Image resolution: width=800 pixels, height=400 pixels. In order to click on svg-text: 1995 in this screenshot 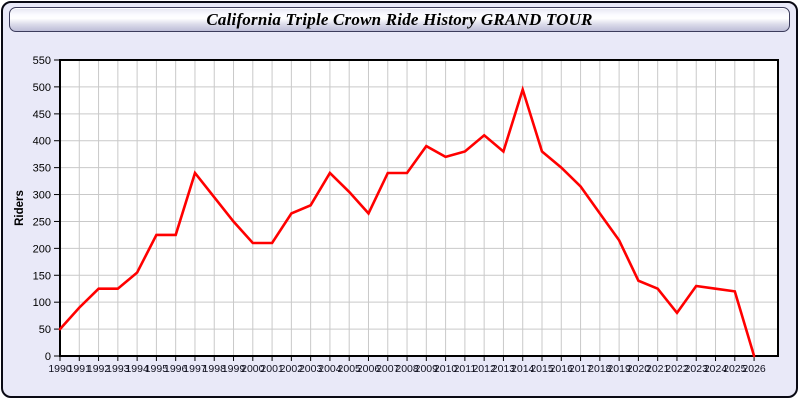, I will do `click(157, 369)`.